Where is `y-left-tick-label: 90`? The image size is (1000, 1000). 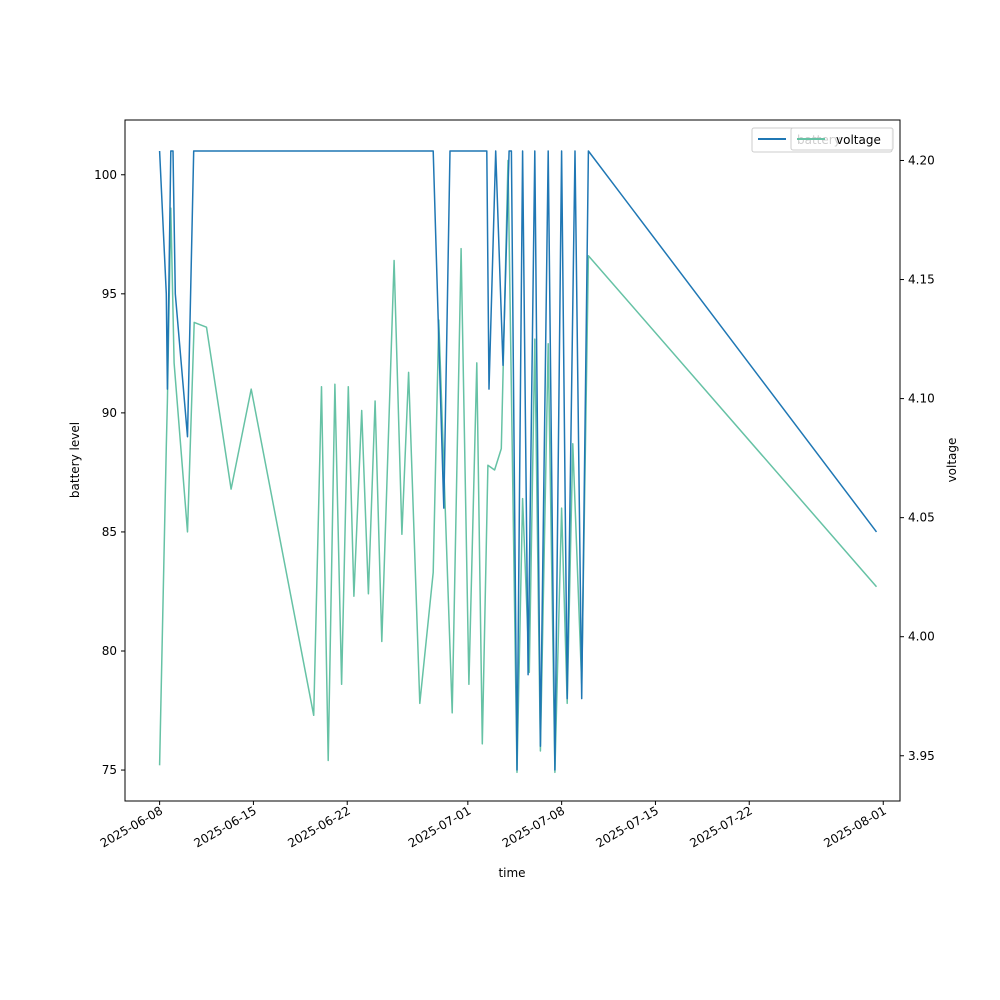 y-left-tick-label: 90 is located at coordinates (109, 413).